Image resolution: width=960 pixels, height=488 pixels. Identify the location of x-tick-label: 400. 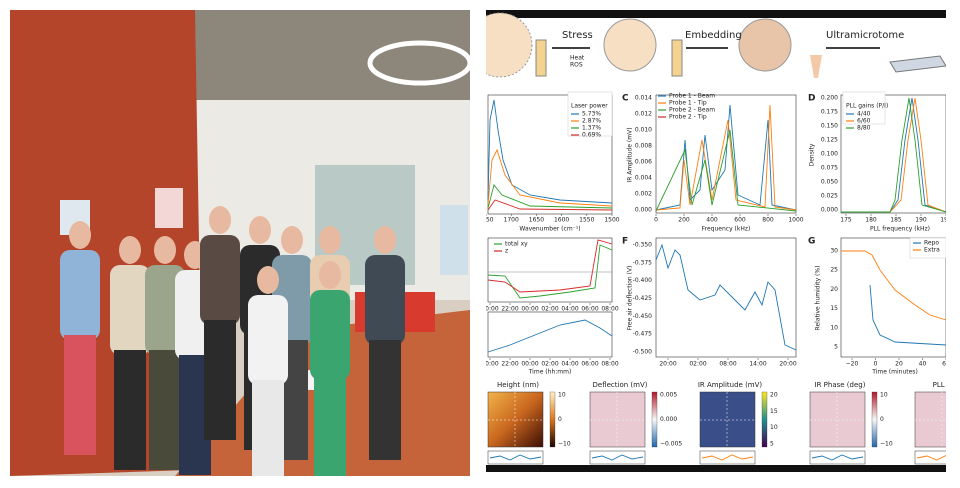
(712, 220).